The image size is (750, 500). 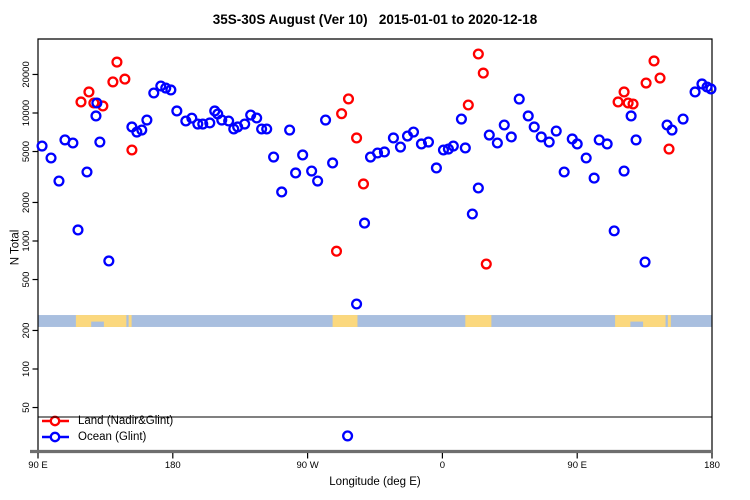 What do you see at coordinates (55, 421) in the screenshot?
I see `land-marker-icon` at bounding box center [55, 421].